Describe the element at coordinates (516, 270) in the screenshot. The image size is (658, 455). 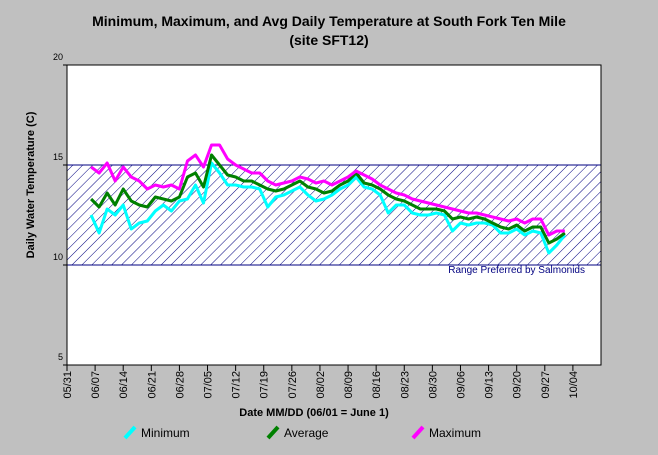
I see `band-label: Range Preferred by Salmonids` at that location.